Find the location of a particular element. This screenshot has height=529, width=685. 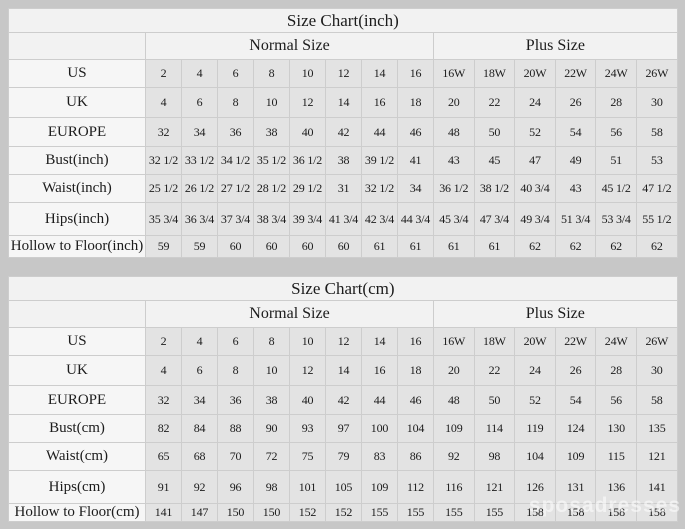

size-value-cell: 43 is located at coordinates (575, 188).